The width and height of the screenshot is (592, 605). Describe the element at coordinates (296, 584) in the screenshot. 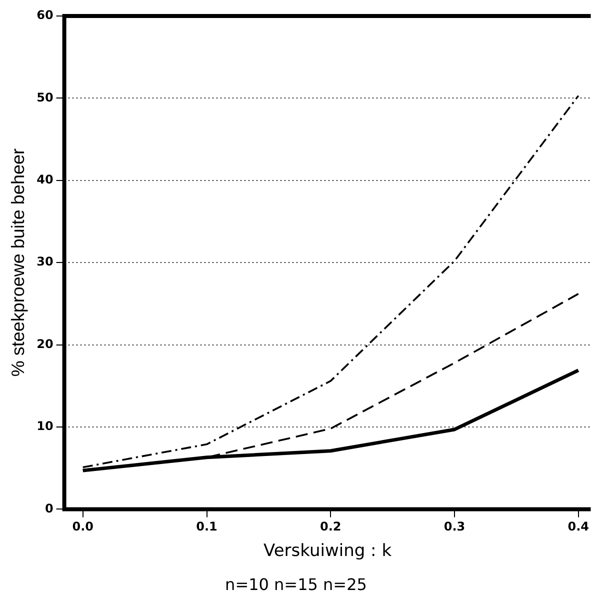

I see `text: n=10 n=15 n=25` at that location.